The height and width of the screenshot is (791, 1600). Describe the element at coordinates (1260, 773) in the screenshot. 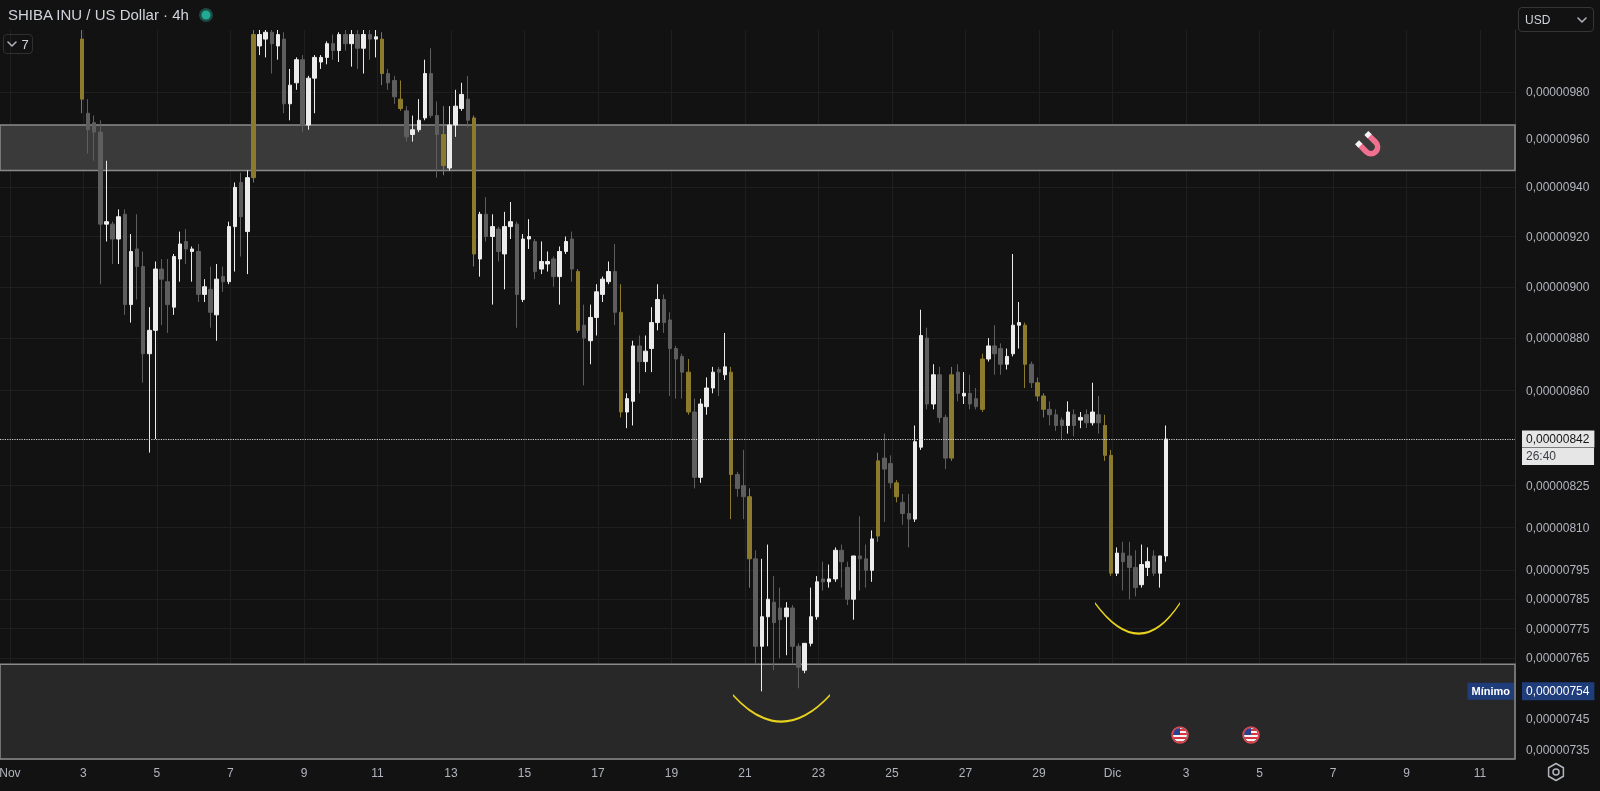

I see `x-tick-label: 5` at that location.